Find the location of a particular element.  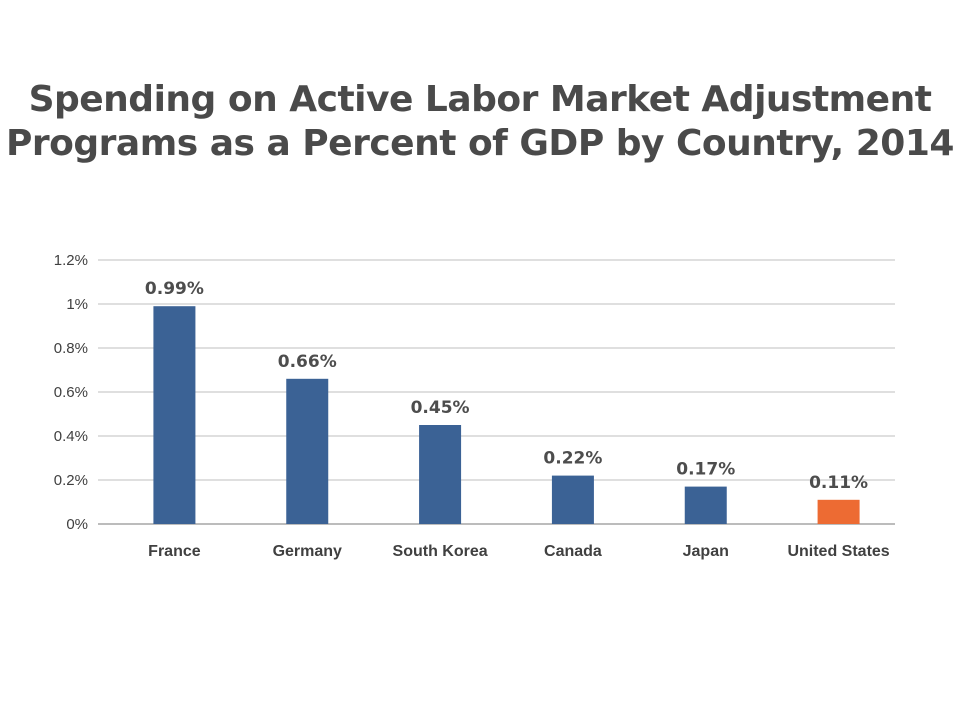

y-tick-label: 1.2% is located at coordinates (71, 260).